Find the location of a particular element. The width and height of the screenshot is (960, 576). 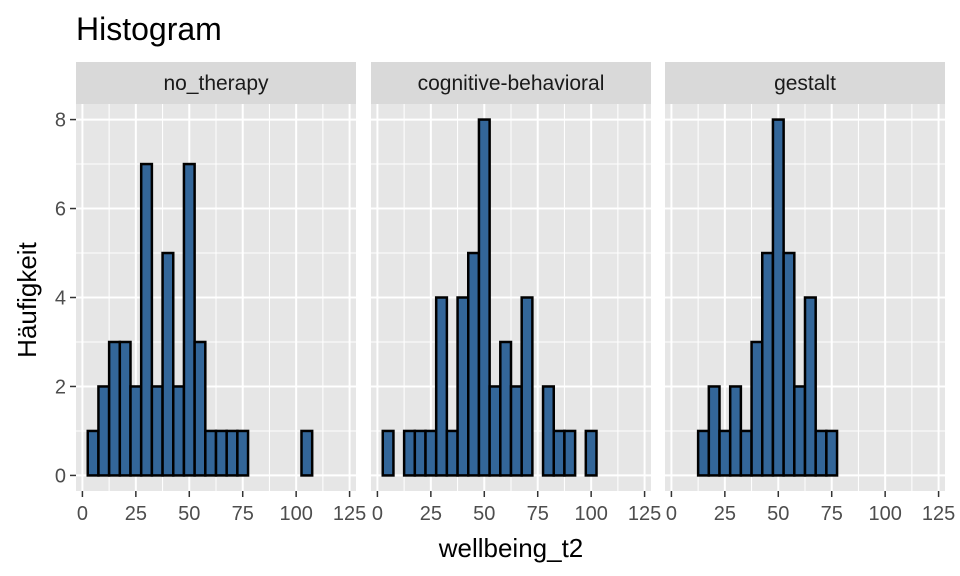

y-tick-label: 2 is located at coordinates (60, 387).